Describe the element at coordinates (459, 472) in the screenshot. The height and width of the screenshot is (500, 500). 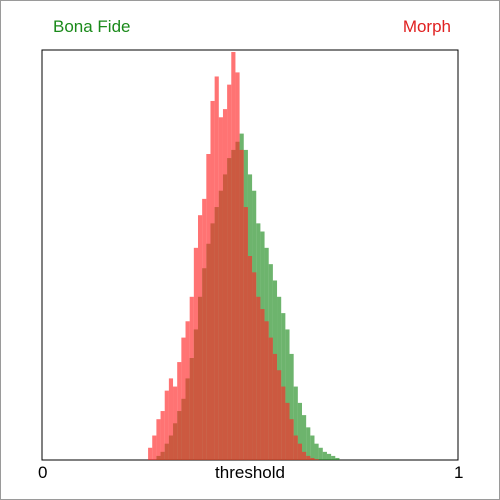
I see `x-tick-1: 1` at that location.